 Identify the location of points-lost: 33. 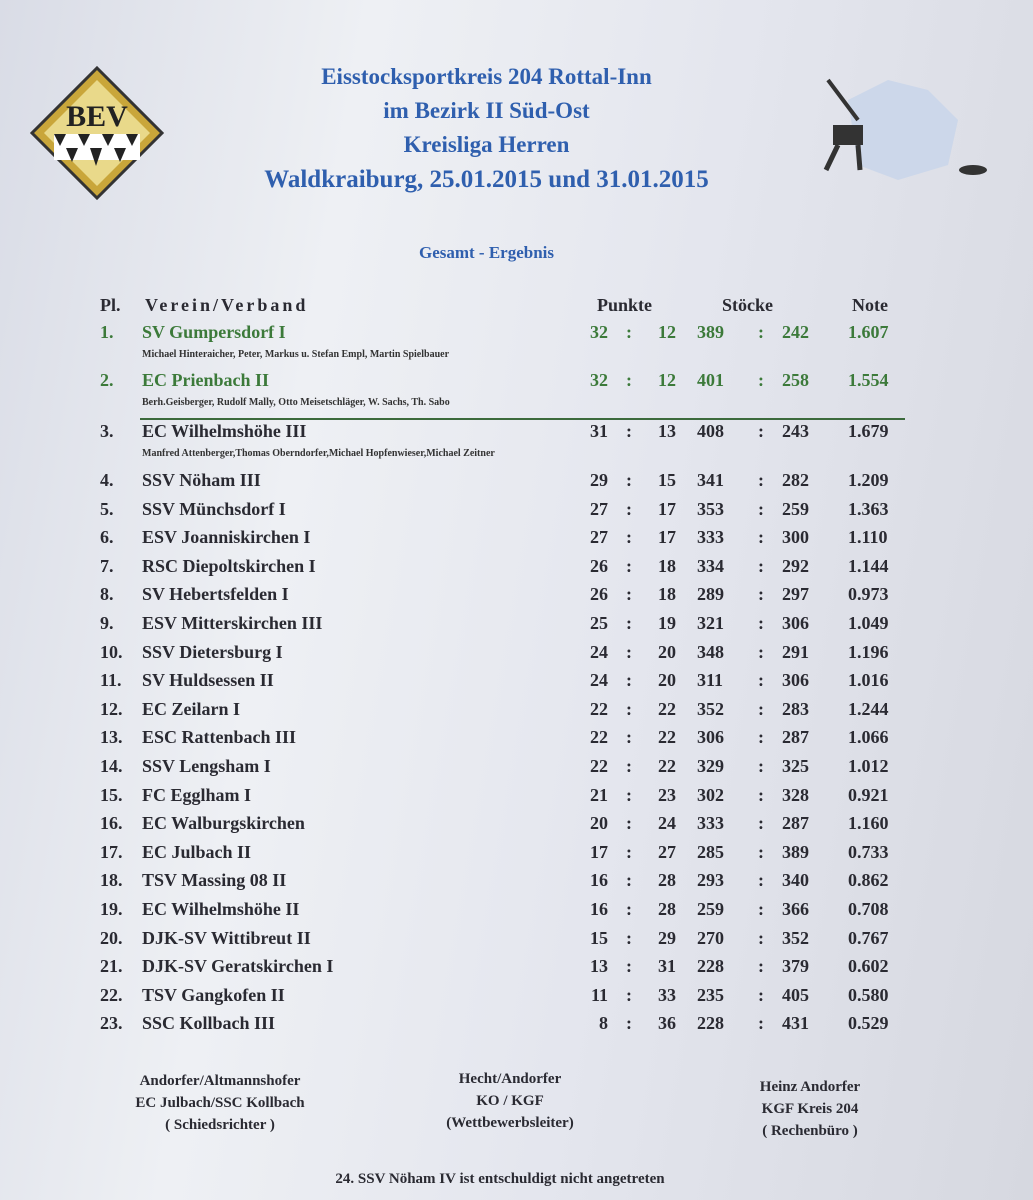
(667, 994).